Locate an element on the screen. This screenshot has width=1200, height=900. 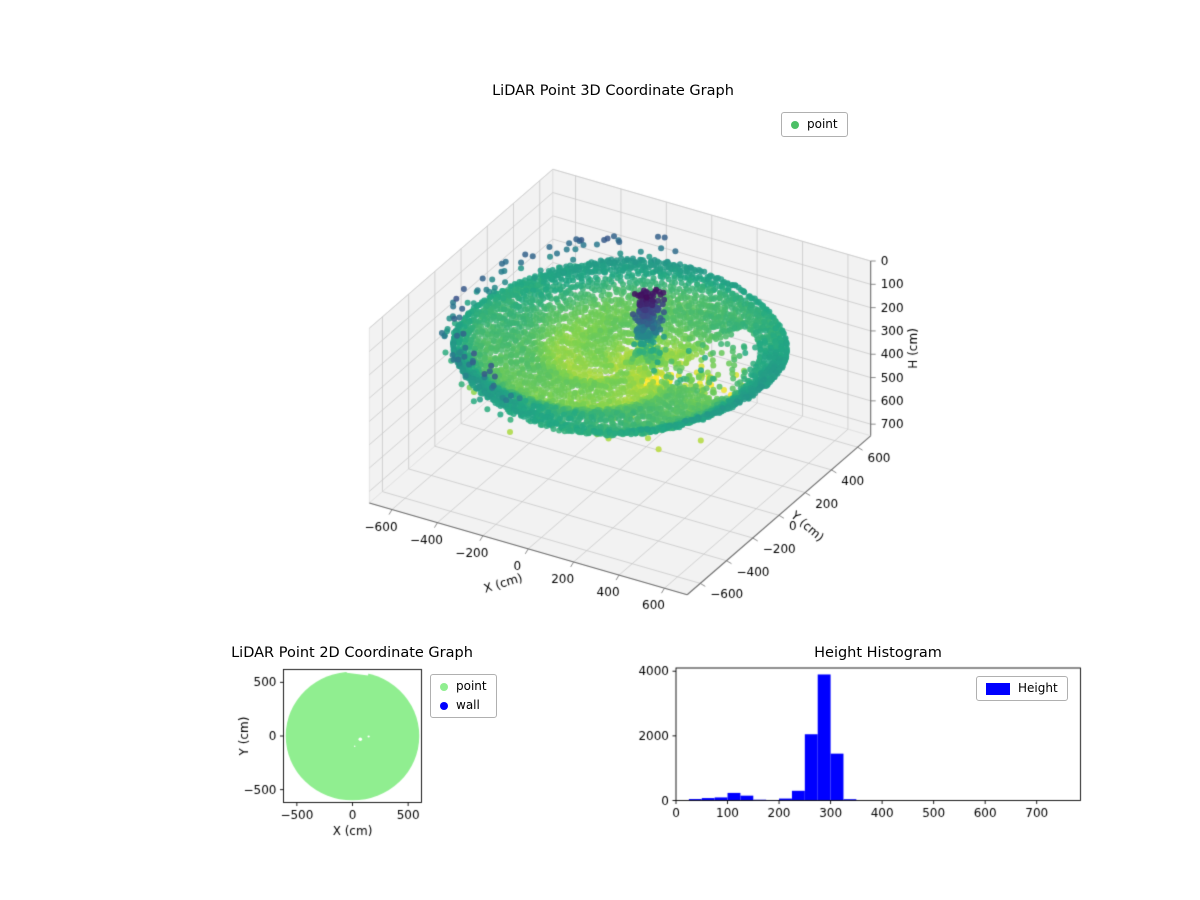
legend-item-height: Height is located at coordinates (1022, 688).